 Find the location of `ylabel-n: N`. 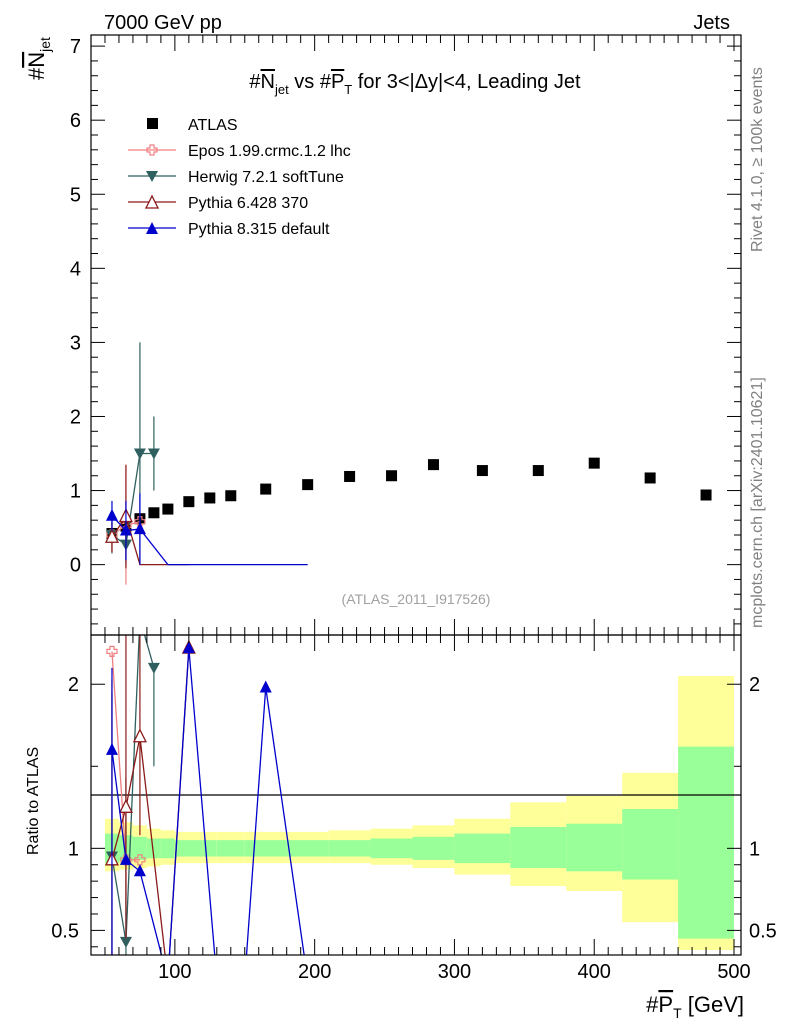

ylabel-n: N is located at coordinates (36, 60).